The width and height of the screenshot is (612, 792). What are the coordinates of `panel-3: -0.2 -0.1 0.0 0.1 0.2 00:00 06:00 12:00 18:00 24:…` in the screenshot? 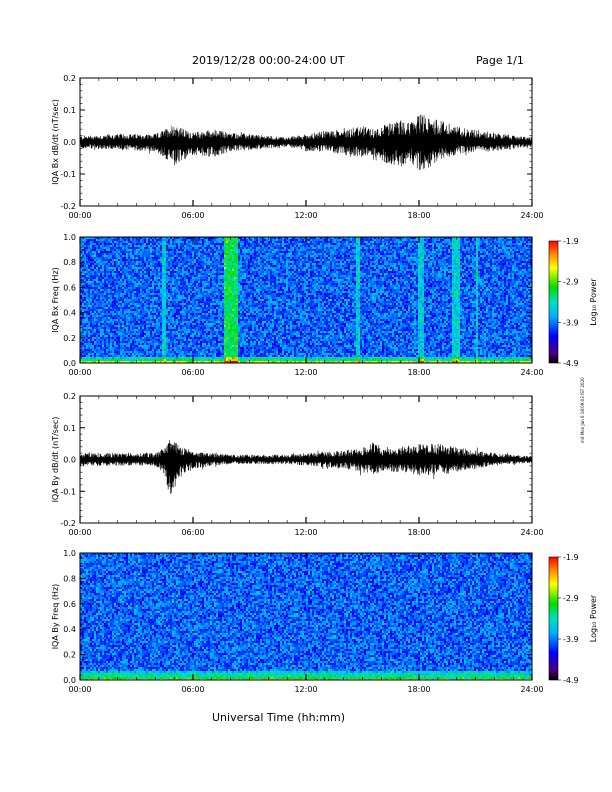 It's located at (297, 464).